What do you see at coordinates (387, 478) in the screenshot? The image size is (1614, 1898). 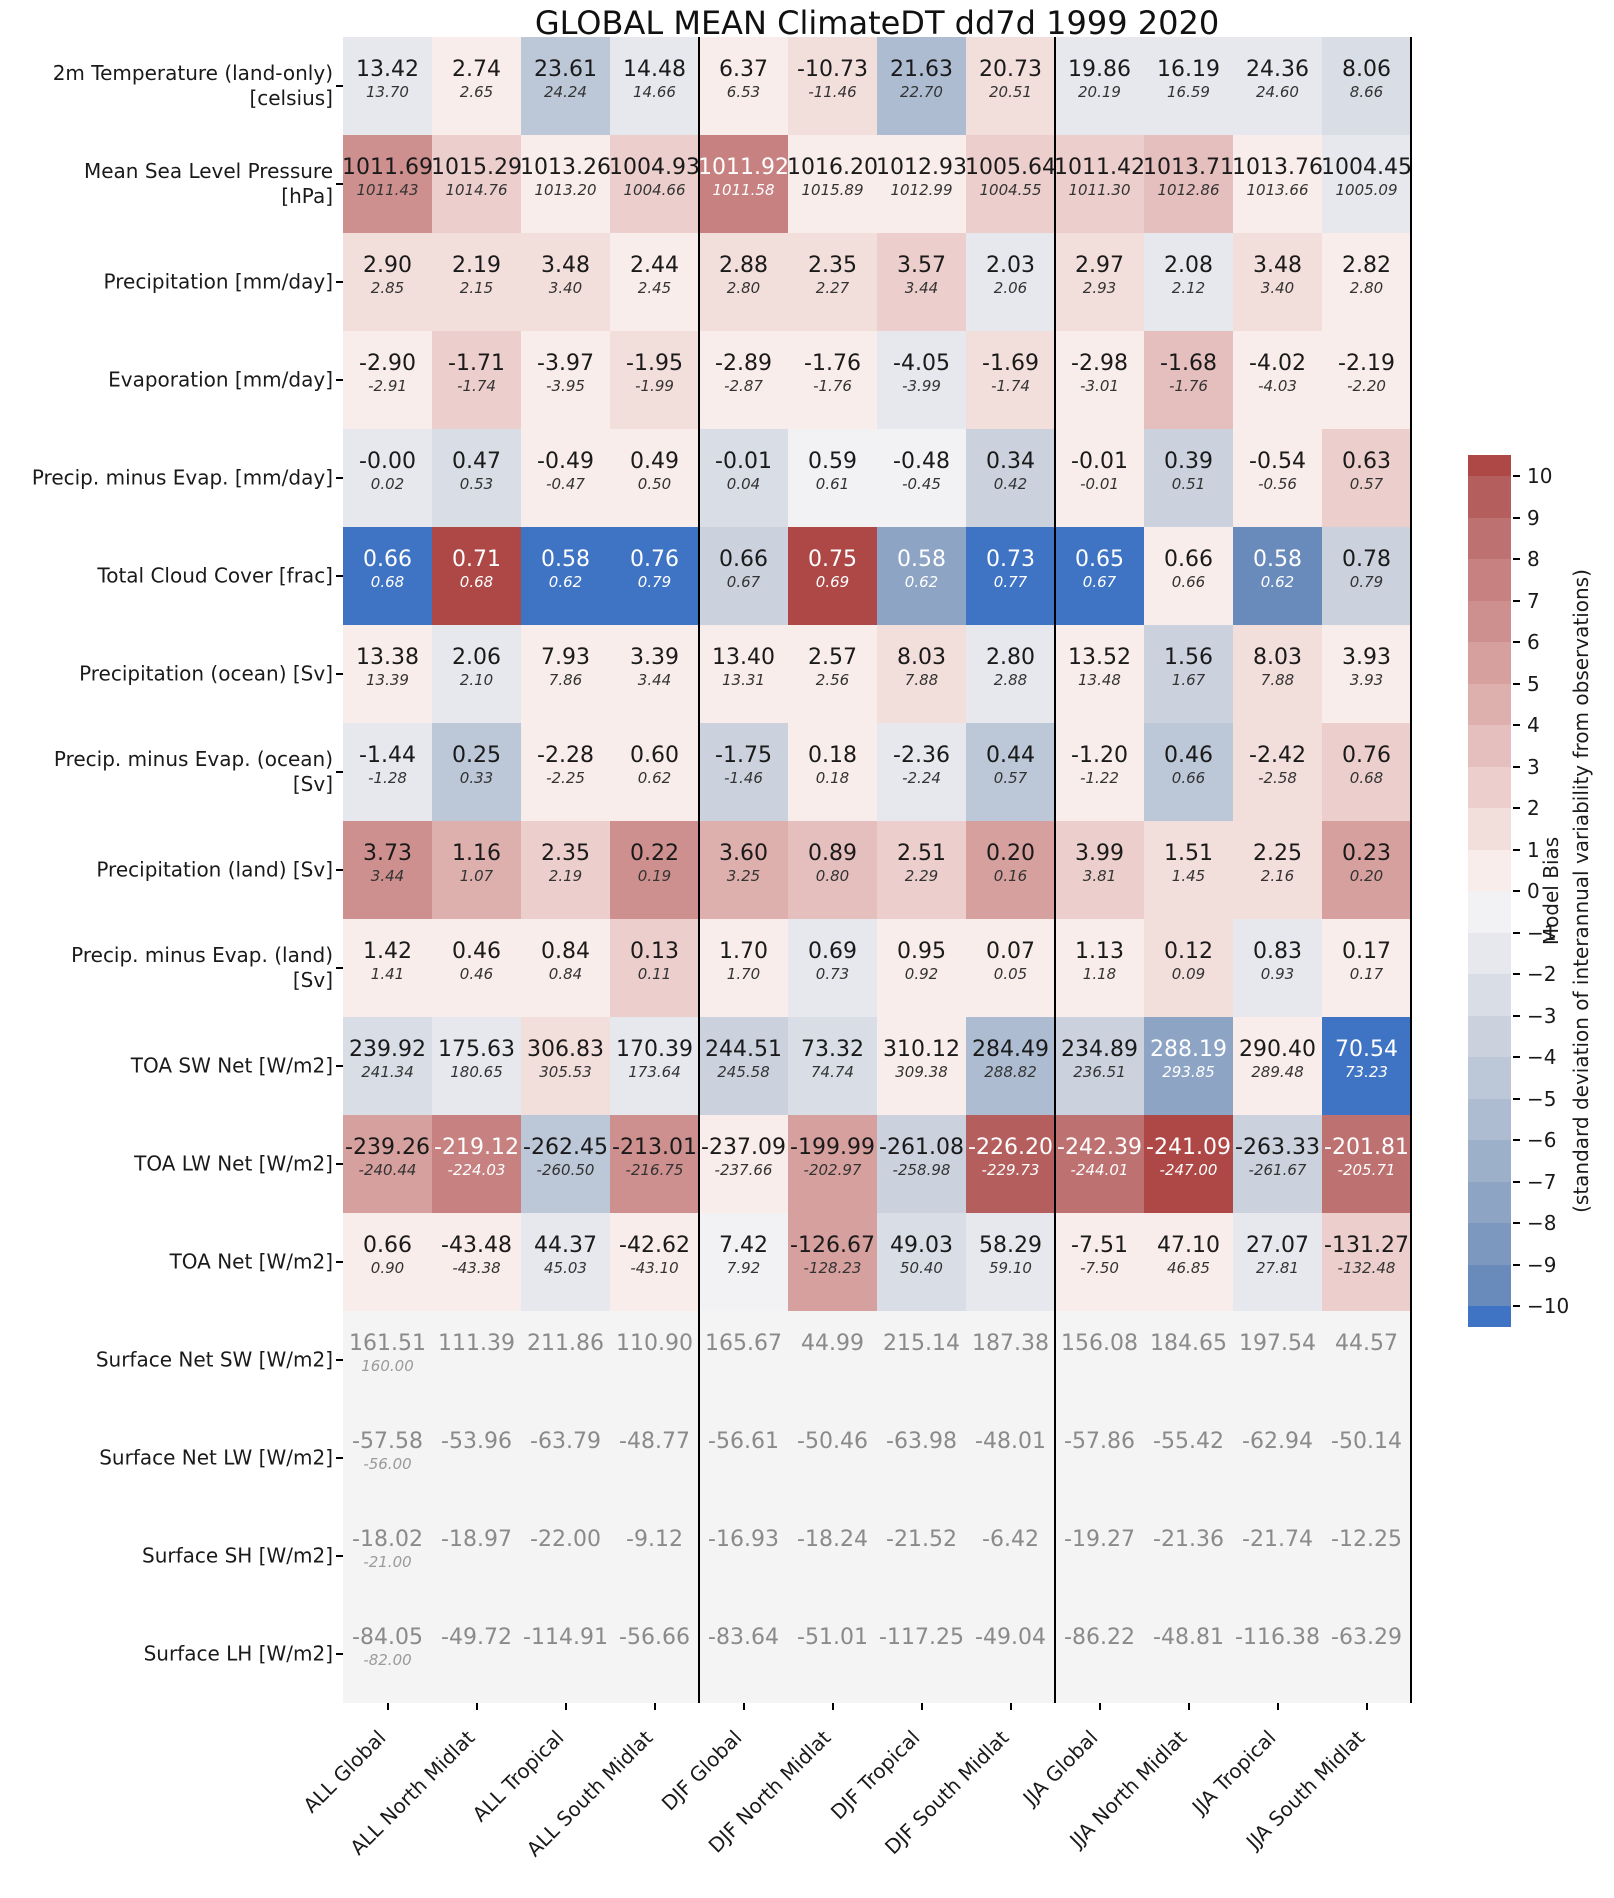 I see `heatmap-cell: -0.00 0.02` at bounding box center [387, 478].